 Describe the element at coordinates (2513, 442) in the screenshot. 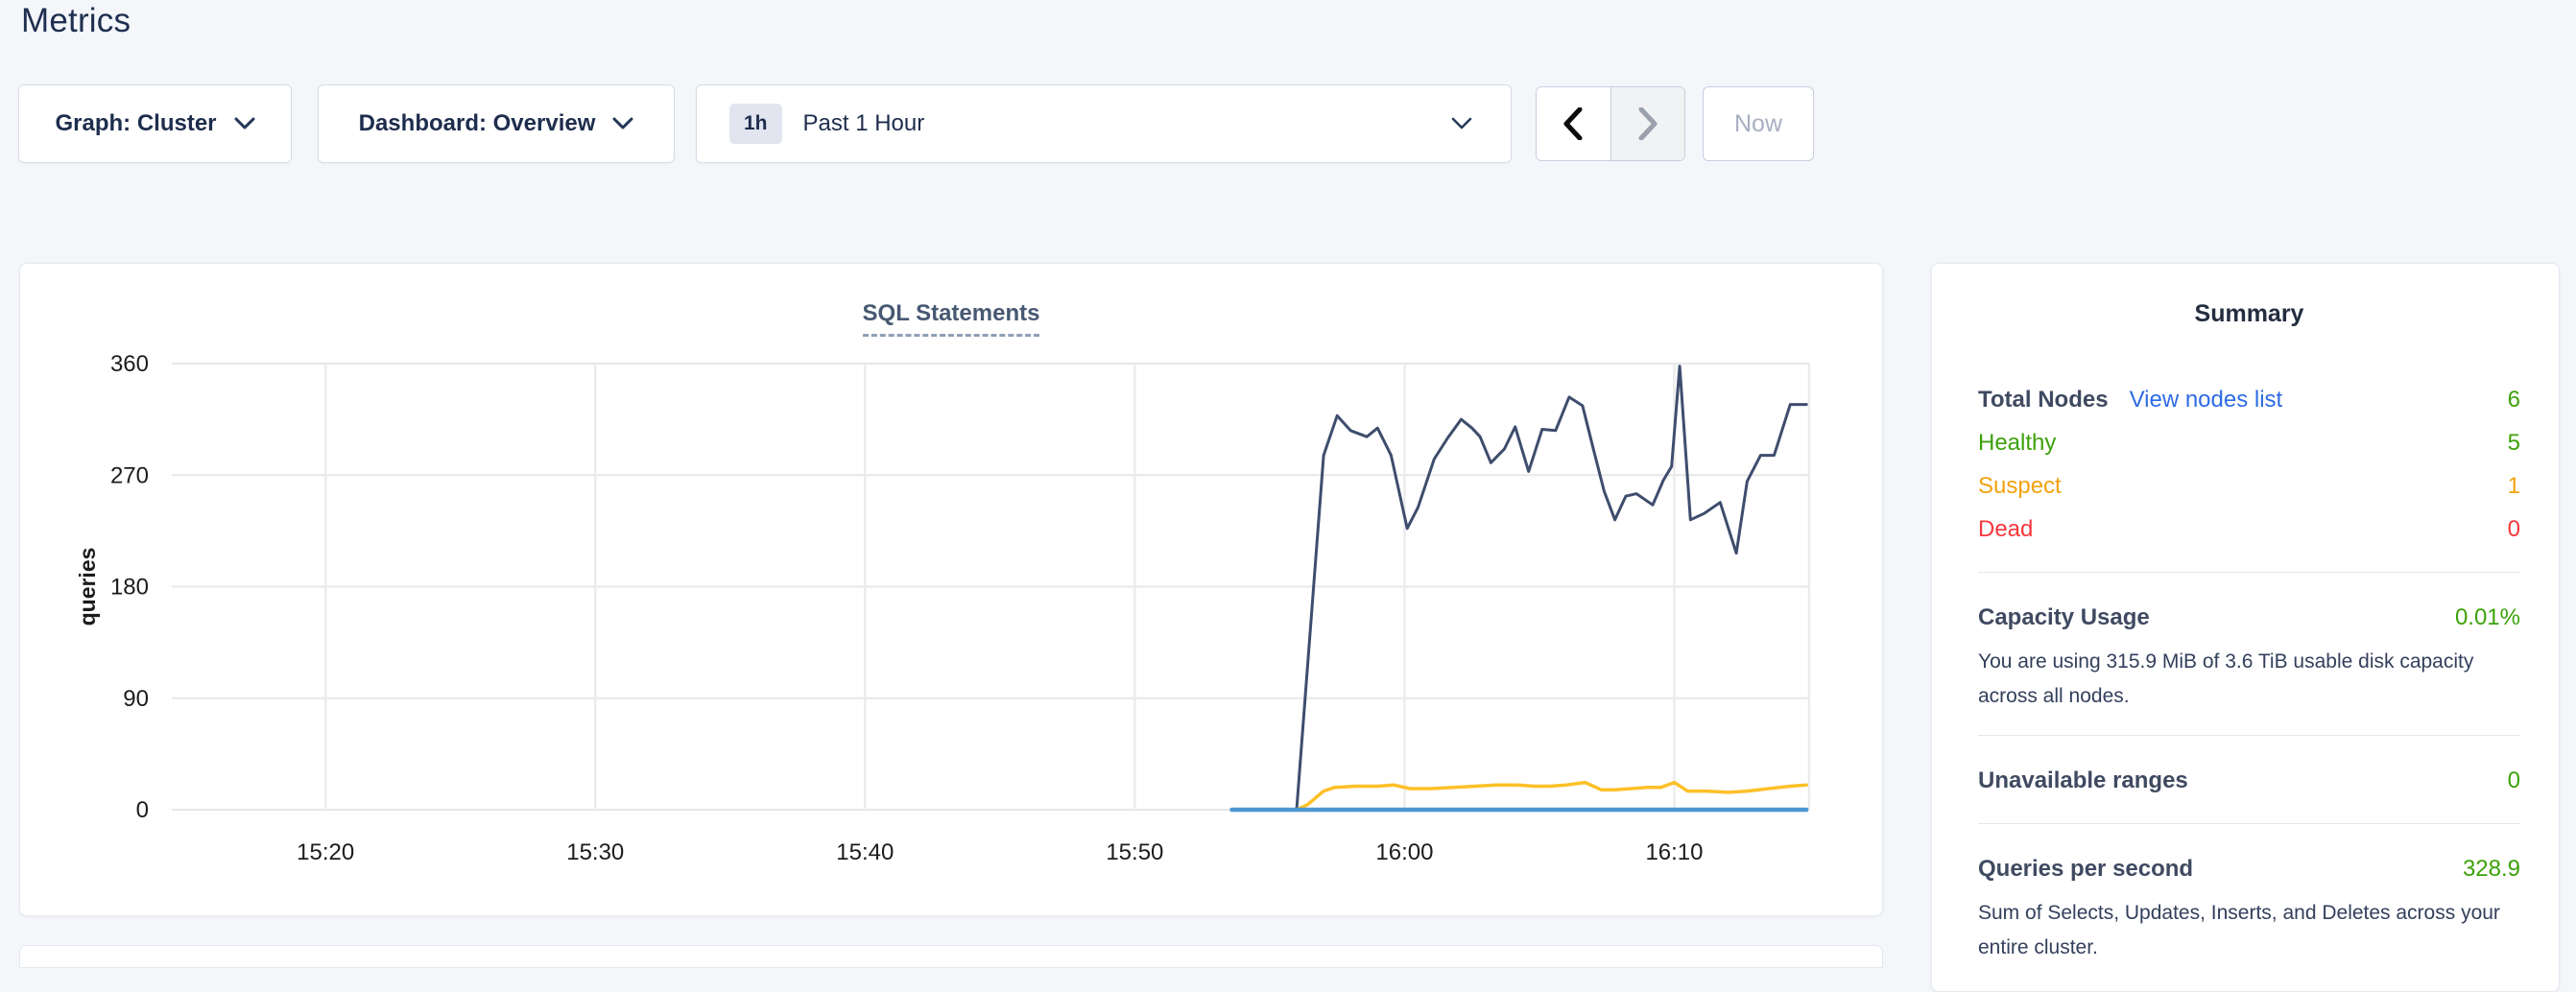

I see `healthy-value: 5` at that location.